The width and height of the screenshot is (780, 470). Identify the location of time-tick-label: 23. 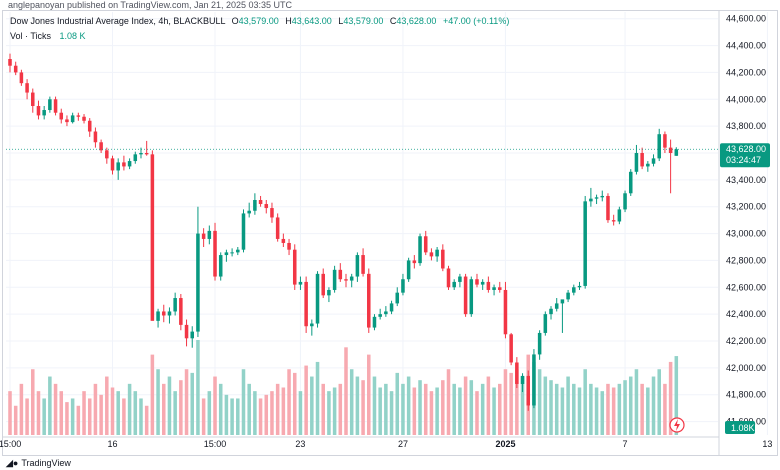
(300, 444).